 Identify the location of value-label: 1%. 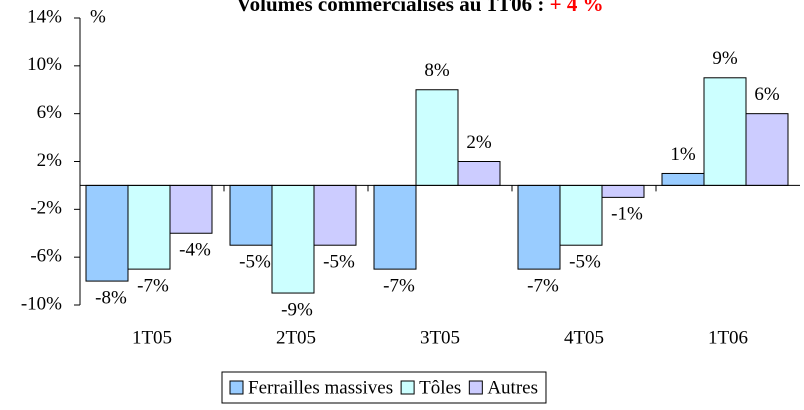
(683, 154).